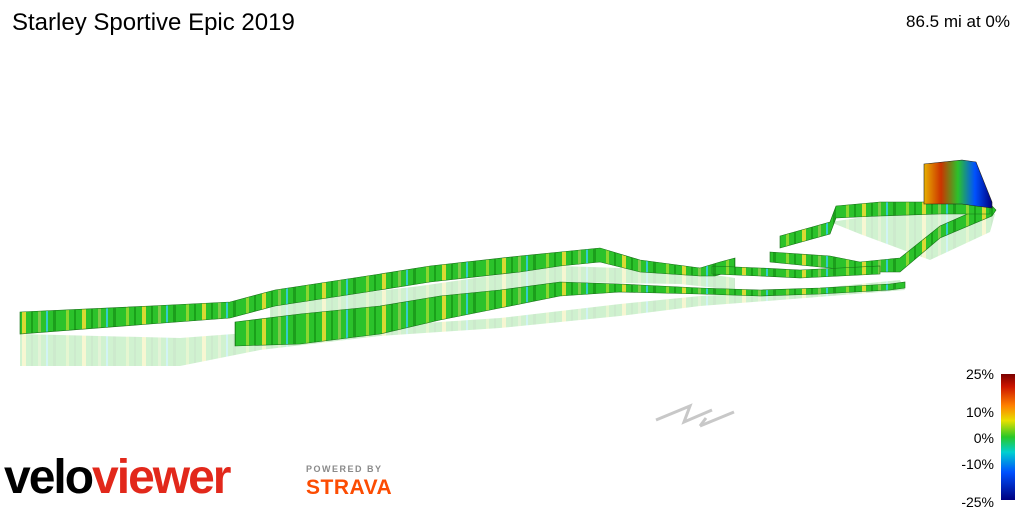 The width and height of the screenshot is (1024, 512). What do you see at coordinates (349, 487) in the screenshot?
I see `strava-logo-text: STRAVA` at bounding box center [349, 487].